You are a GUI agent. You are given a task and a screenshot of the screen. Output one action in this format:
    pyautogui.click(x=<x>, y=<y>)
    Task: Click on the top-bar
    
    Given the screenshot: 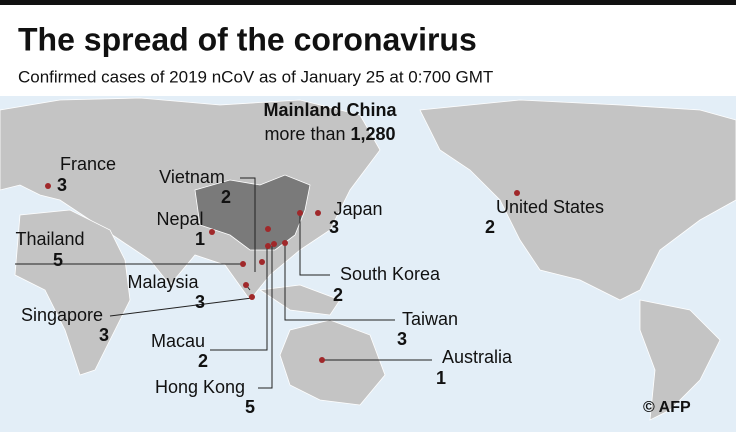 What is the action you would take?
    pyautogui.click(x=368, y=2)
    